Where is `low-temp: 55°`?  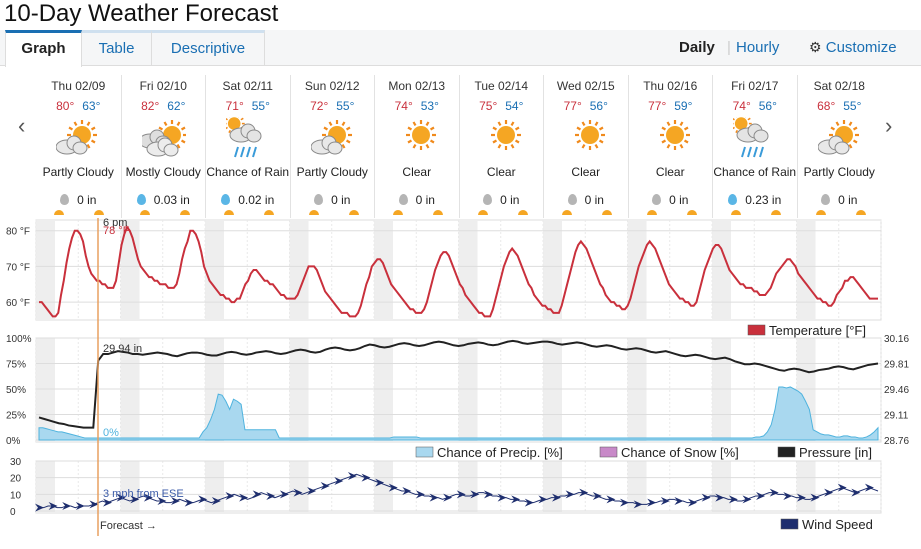 low-temp: 55° is located at coordinates (345, 106).